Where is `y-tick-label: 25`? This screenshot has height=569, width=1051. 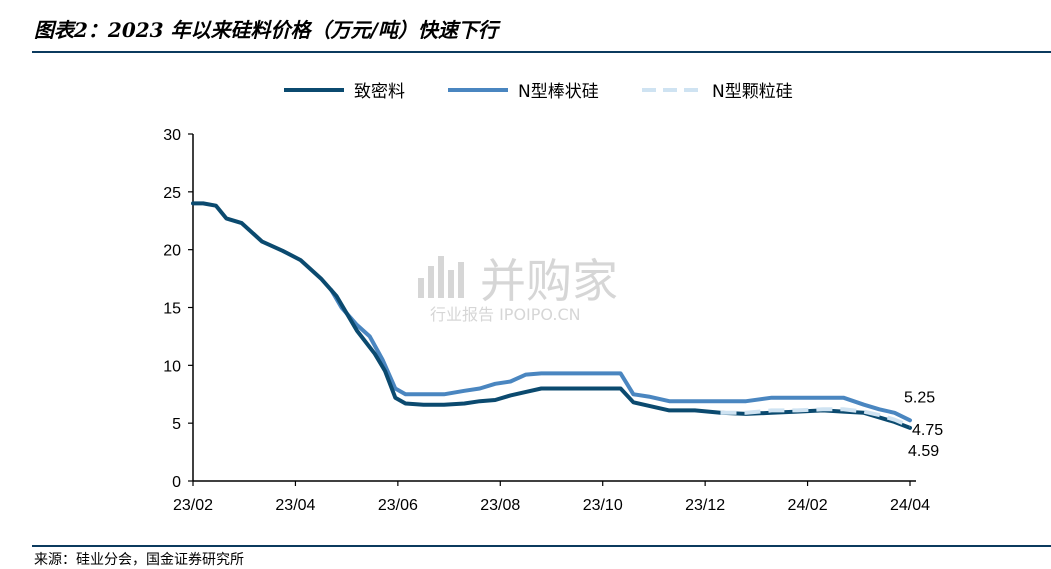 y-tick-label: 25 is located at coordinates (172, 193).